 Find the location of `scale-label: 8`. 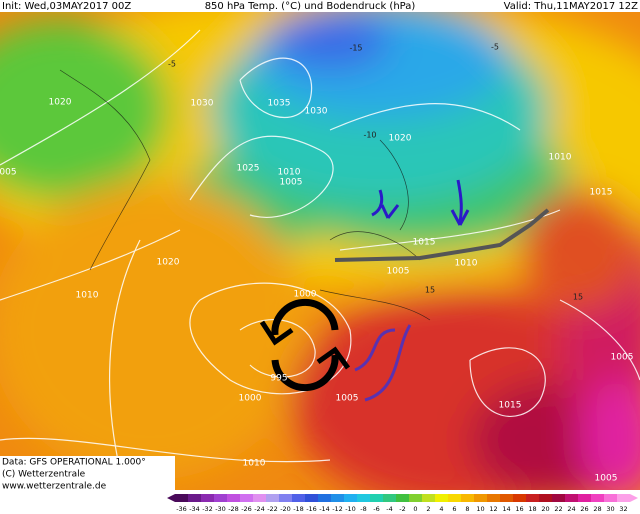

scale-label: 8 is located at coordinates (467, 509).